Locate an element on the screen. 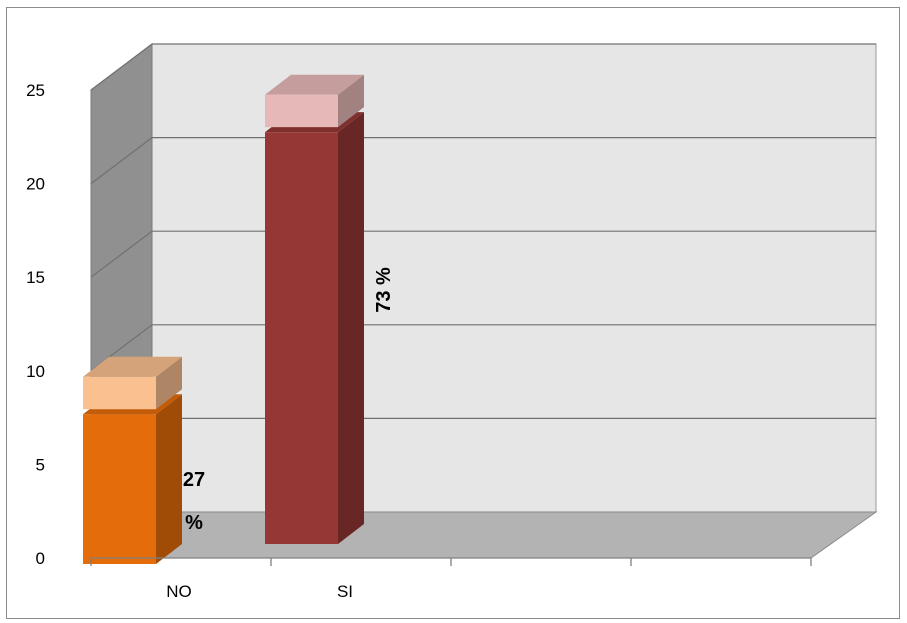 The image size is (907, 623). y-tick-label: 10 is located at coordinates (35, 371).